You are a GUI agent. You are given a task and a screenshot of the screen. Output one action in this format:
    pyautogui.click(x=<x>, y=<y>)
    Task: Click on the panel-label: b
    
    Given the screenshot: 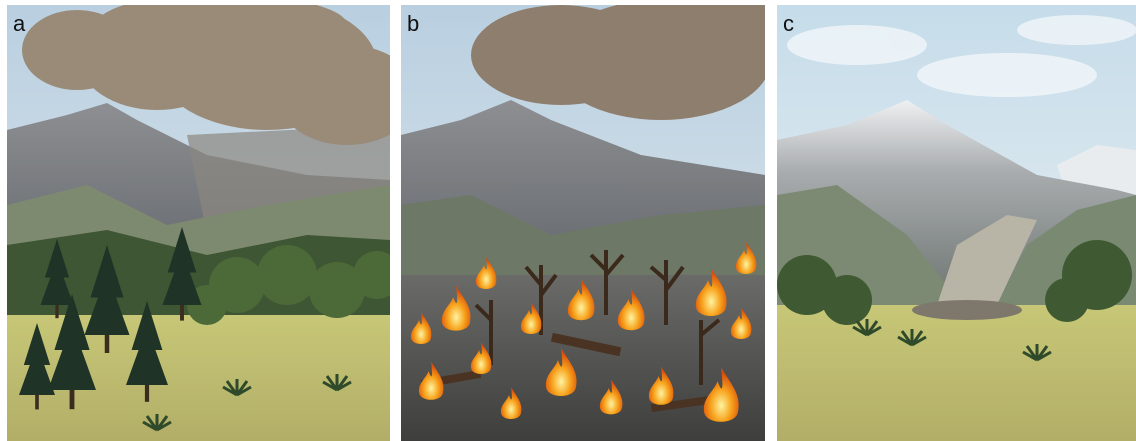 What is the action you would take?
    pyautogui.click(x=413, y=23)
    